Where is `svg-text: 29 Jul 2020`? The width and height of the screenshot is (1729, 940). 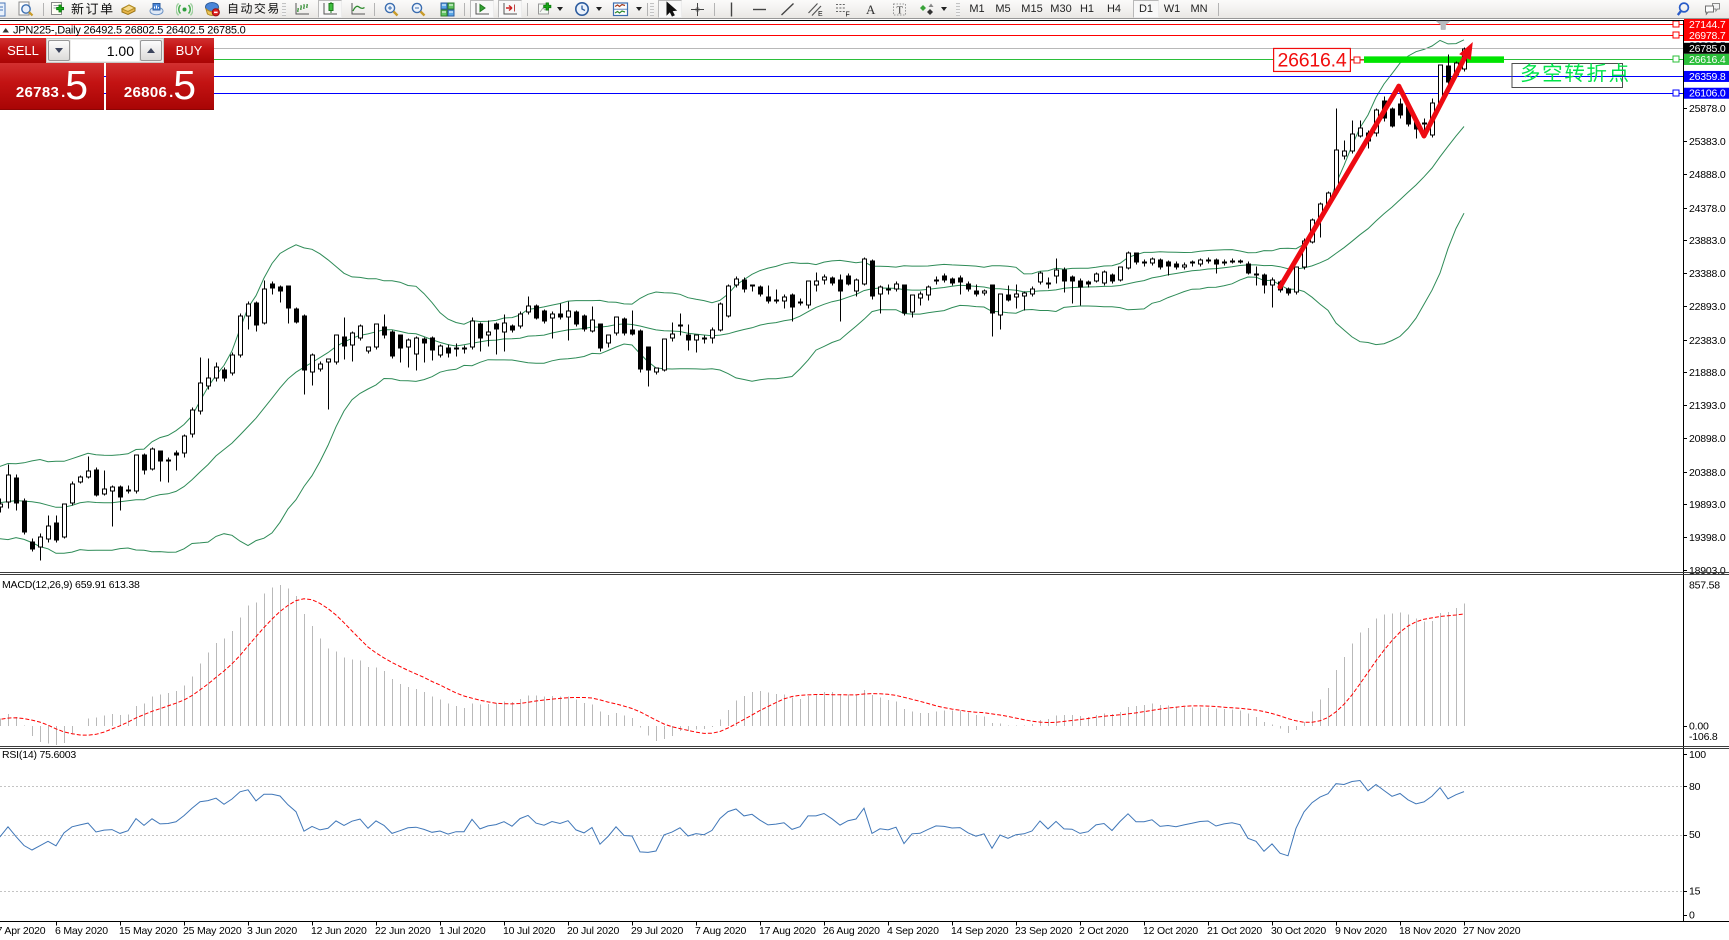 svg-text: 29 Jul 2020 is located at coordinates (657, 931).